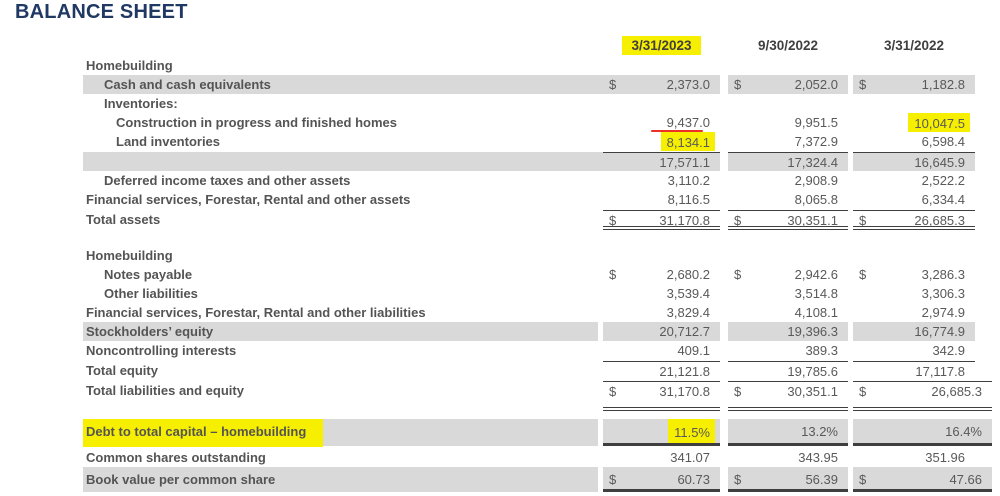 The width and height of the screenshot is (1000, 496). Describe the element at coordinates (500, 219) in the screenshot. I see `table-row-total-assets: Total assets $31,170.8 $30,351.1 $26,685.3` at that location.